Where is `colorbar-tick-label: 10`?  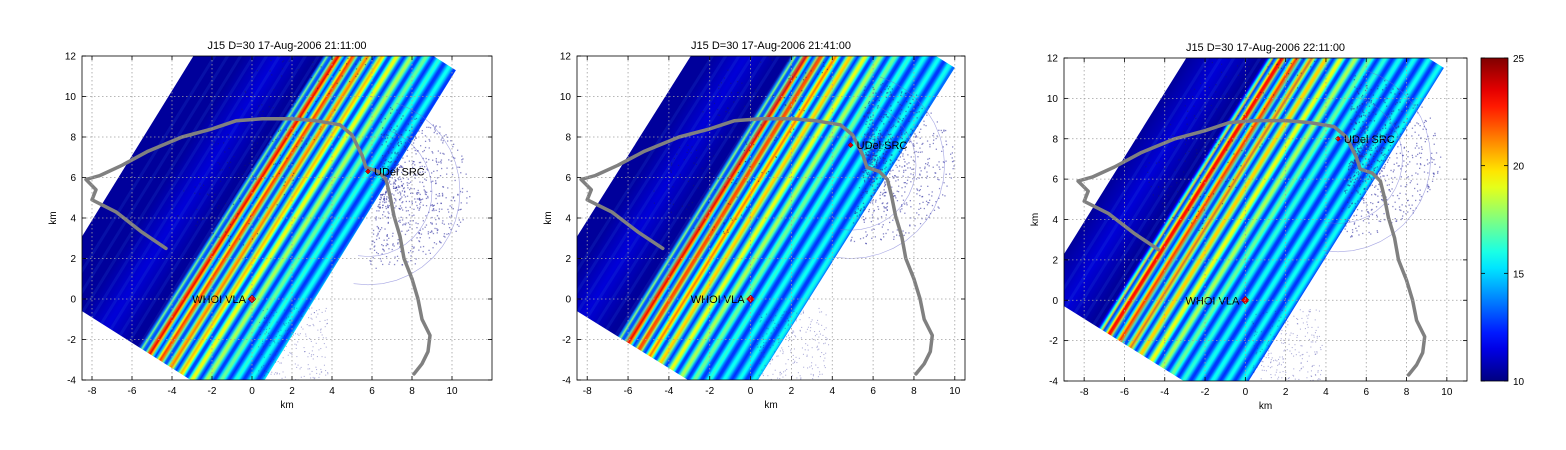 colorbar-tick-label: 10 is located at coordinates (1519, 382).